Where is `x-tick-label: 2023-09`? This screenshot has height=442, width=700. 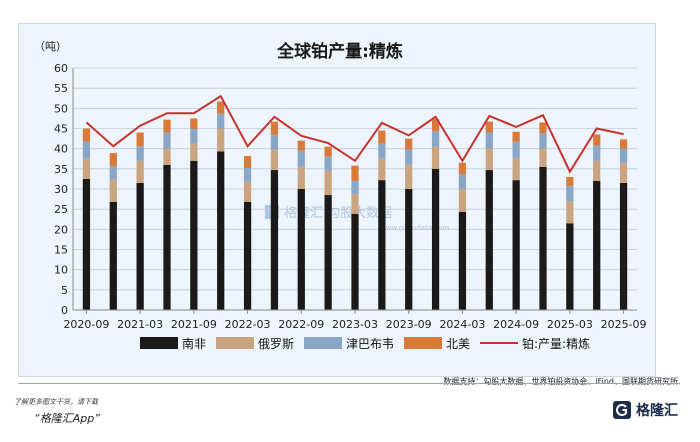
x-tick-label: 2023-09 is located at coordinates (409, 324).